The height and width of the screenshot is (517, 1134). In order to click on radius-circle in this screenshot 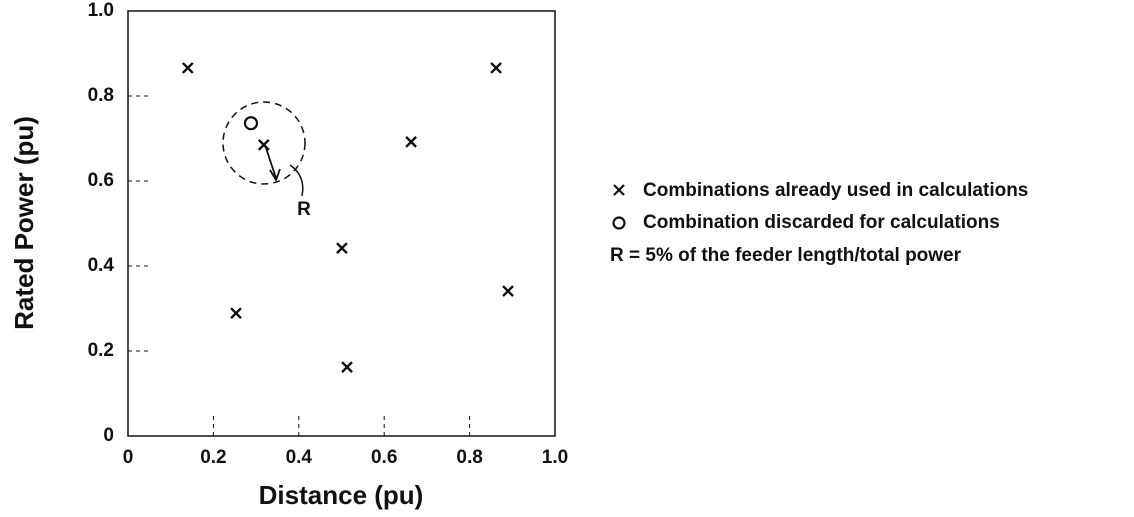, I will do `click(264, 143)`.